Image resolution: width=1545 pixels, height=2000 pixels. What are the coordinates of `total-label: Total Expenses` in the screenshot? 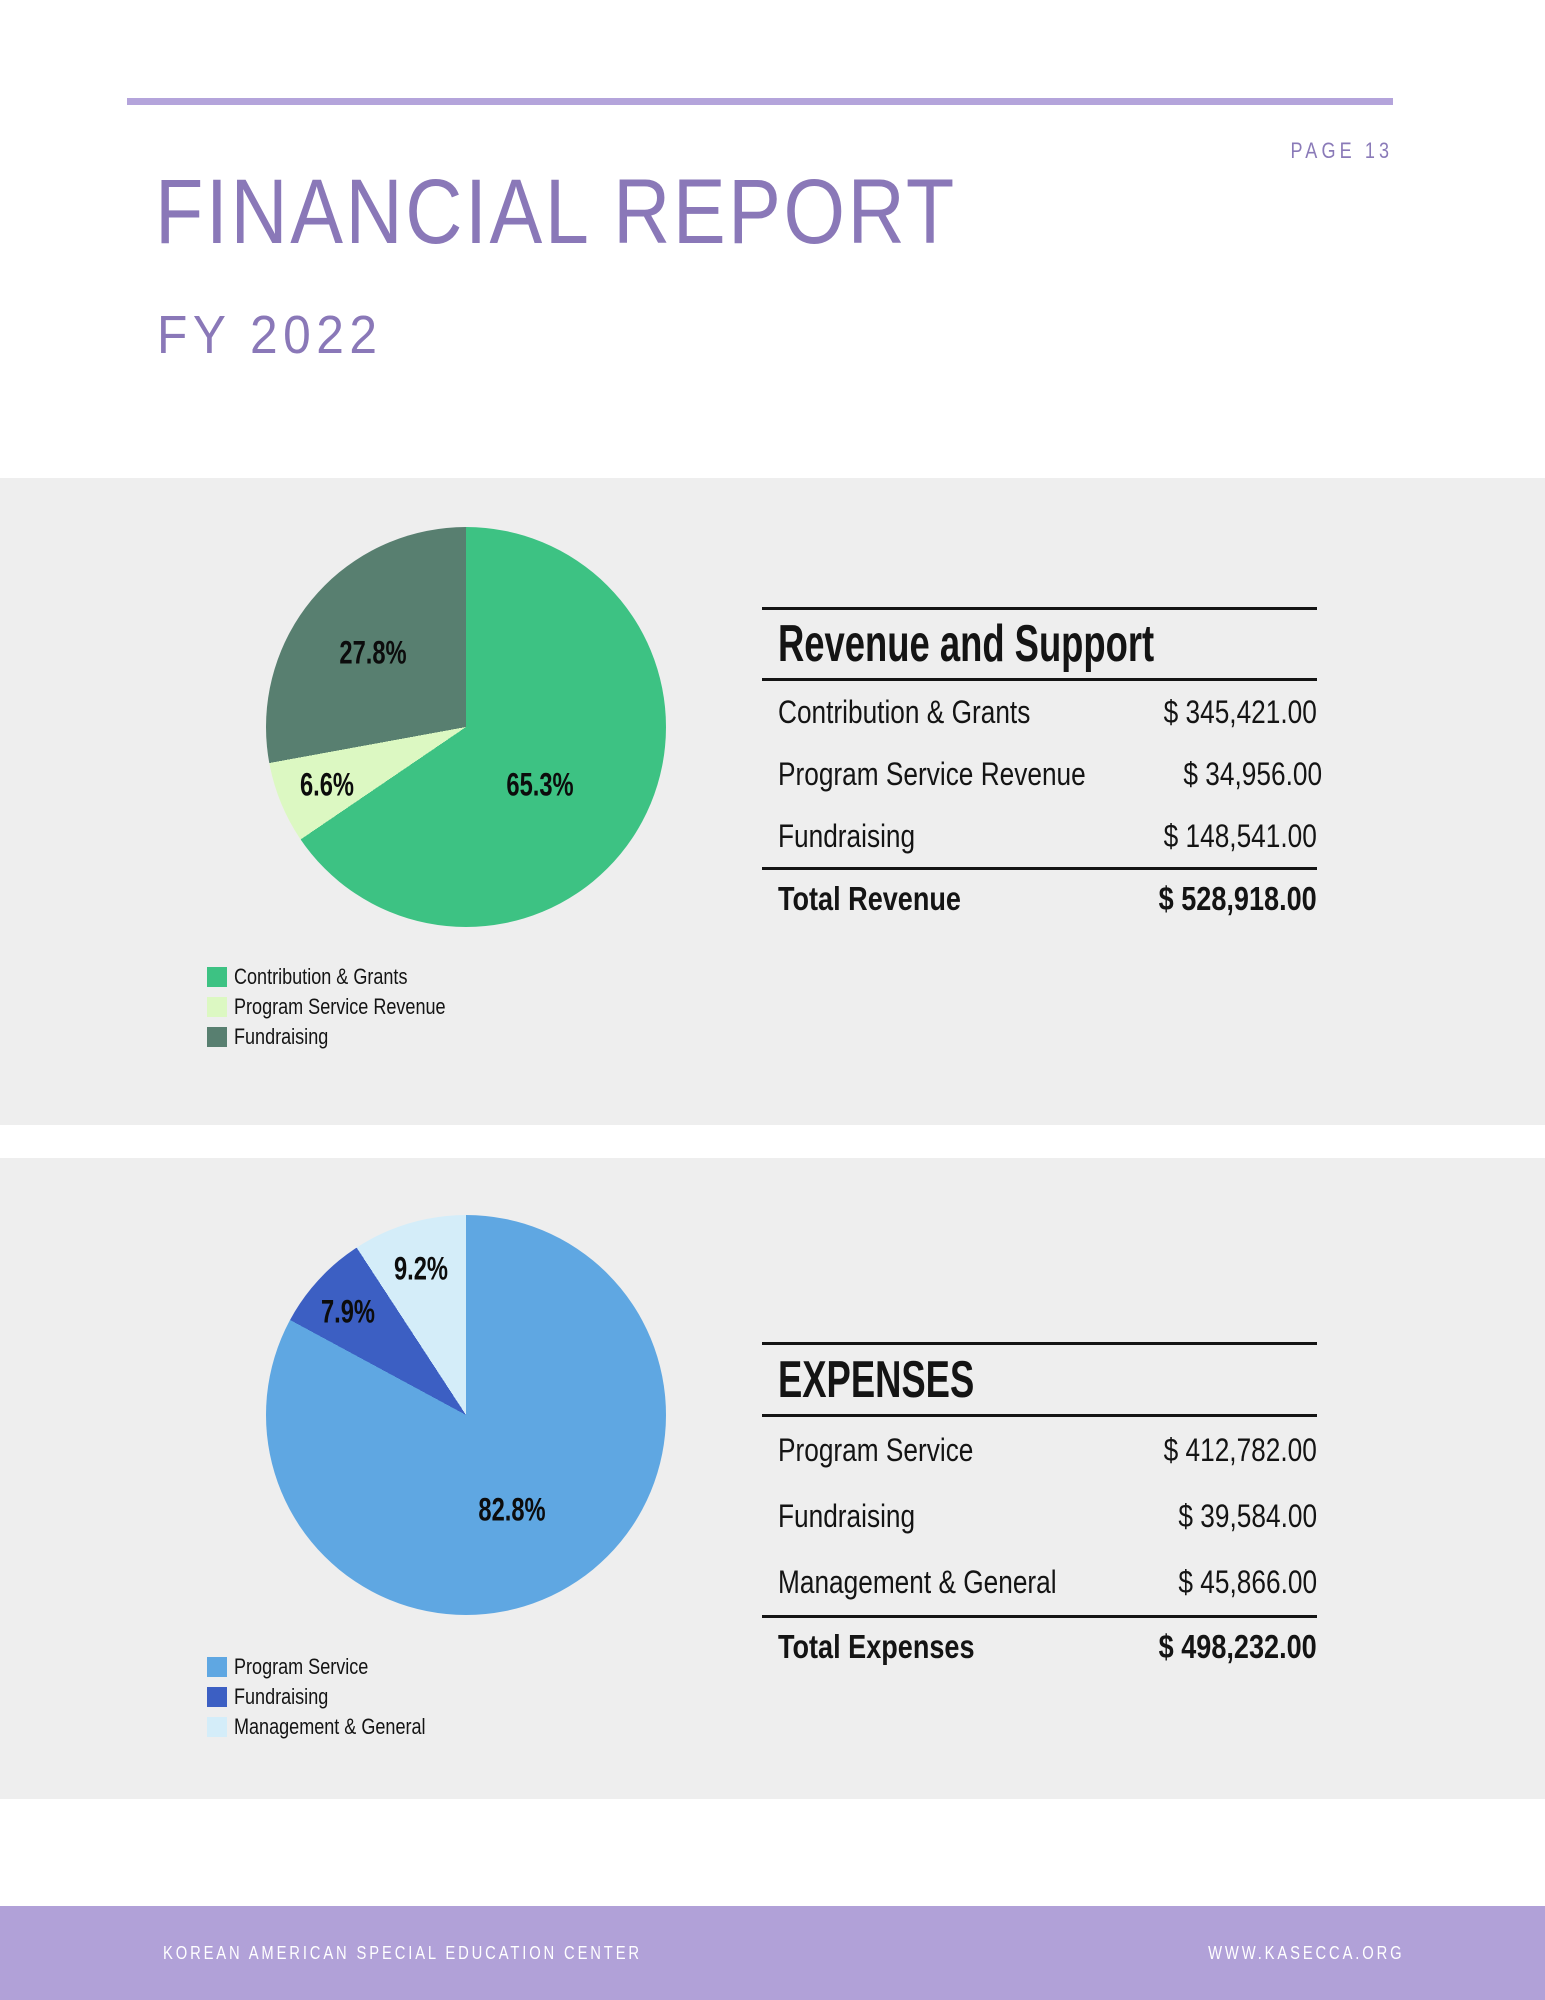 It's located at (876, 1646).